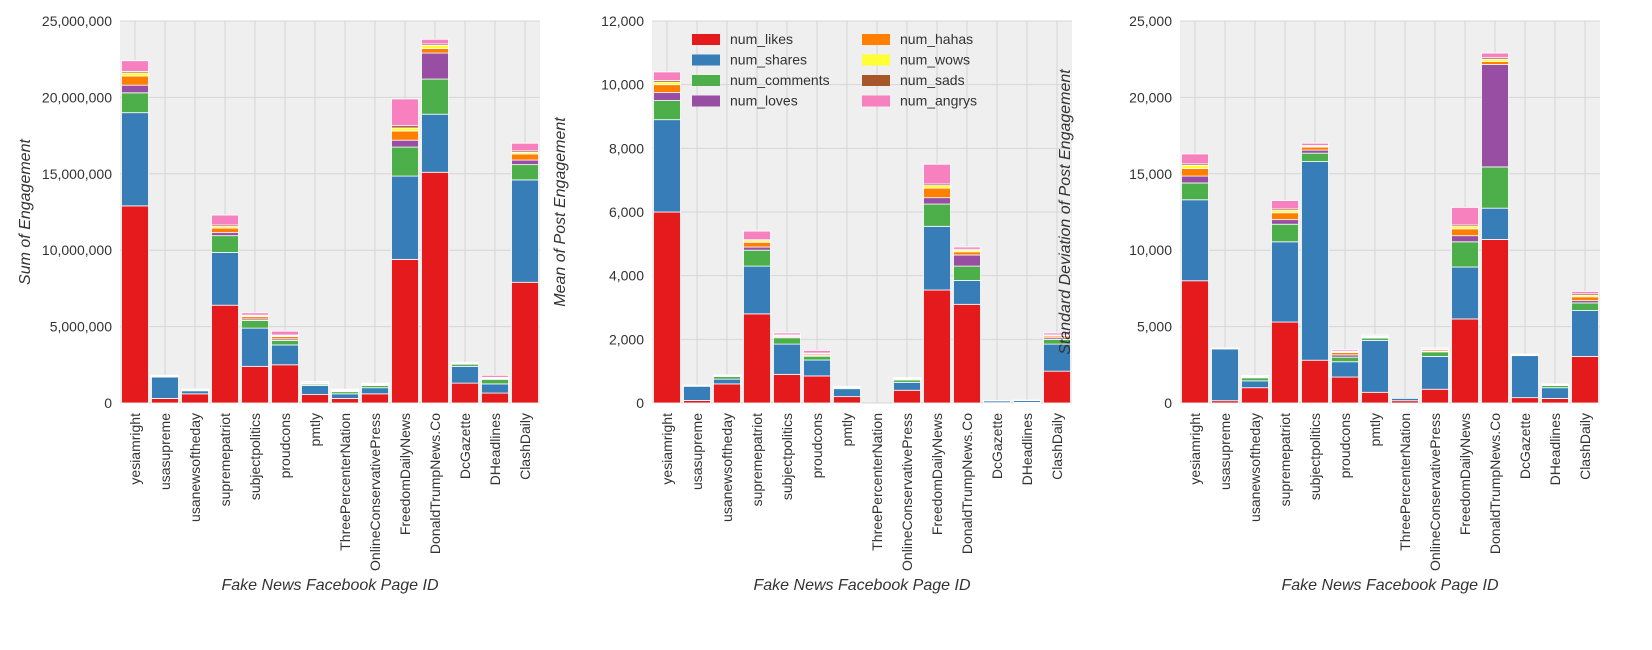 The height and width of the screenshot is (650, 1652). Describe the element at coordinates (938, 101) in the screenshot. I see `legend-label-num_angrys: num_angrys` at that location.